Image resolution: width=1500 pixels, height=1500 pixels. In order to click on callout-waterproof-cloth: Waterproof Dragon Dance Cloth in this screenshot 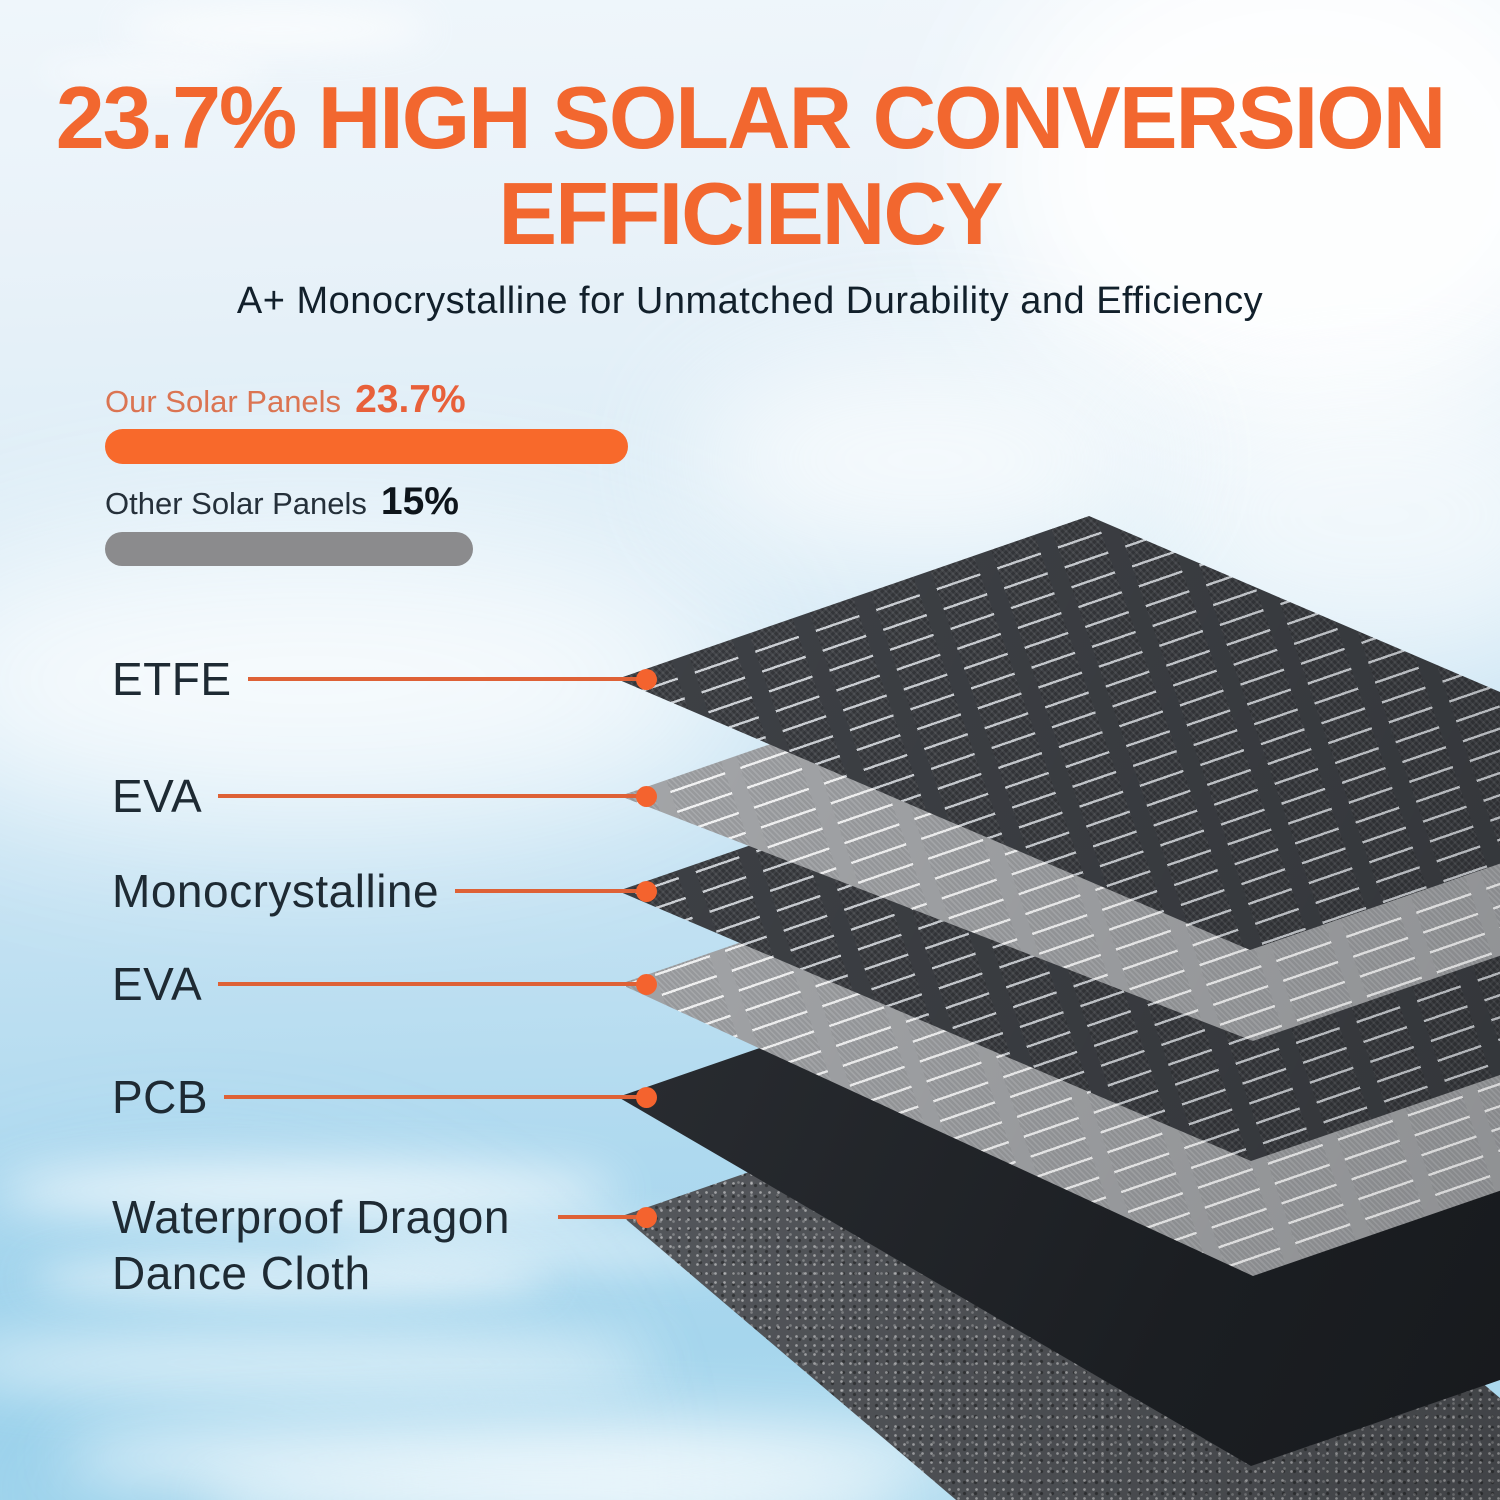, I will do `click(384, 1245)`.